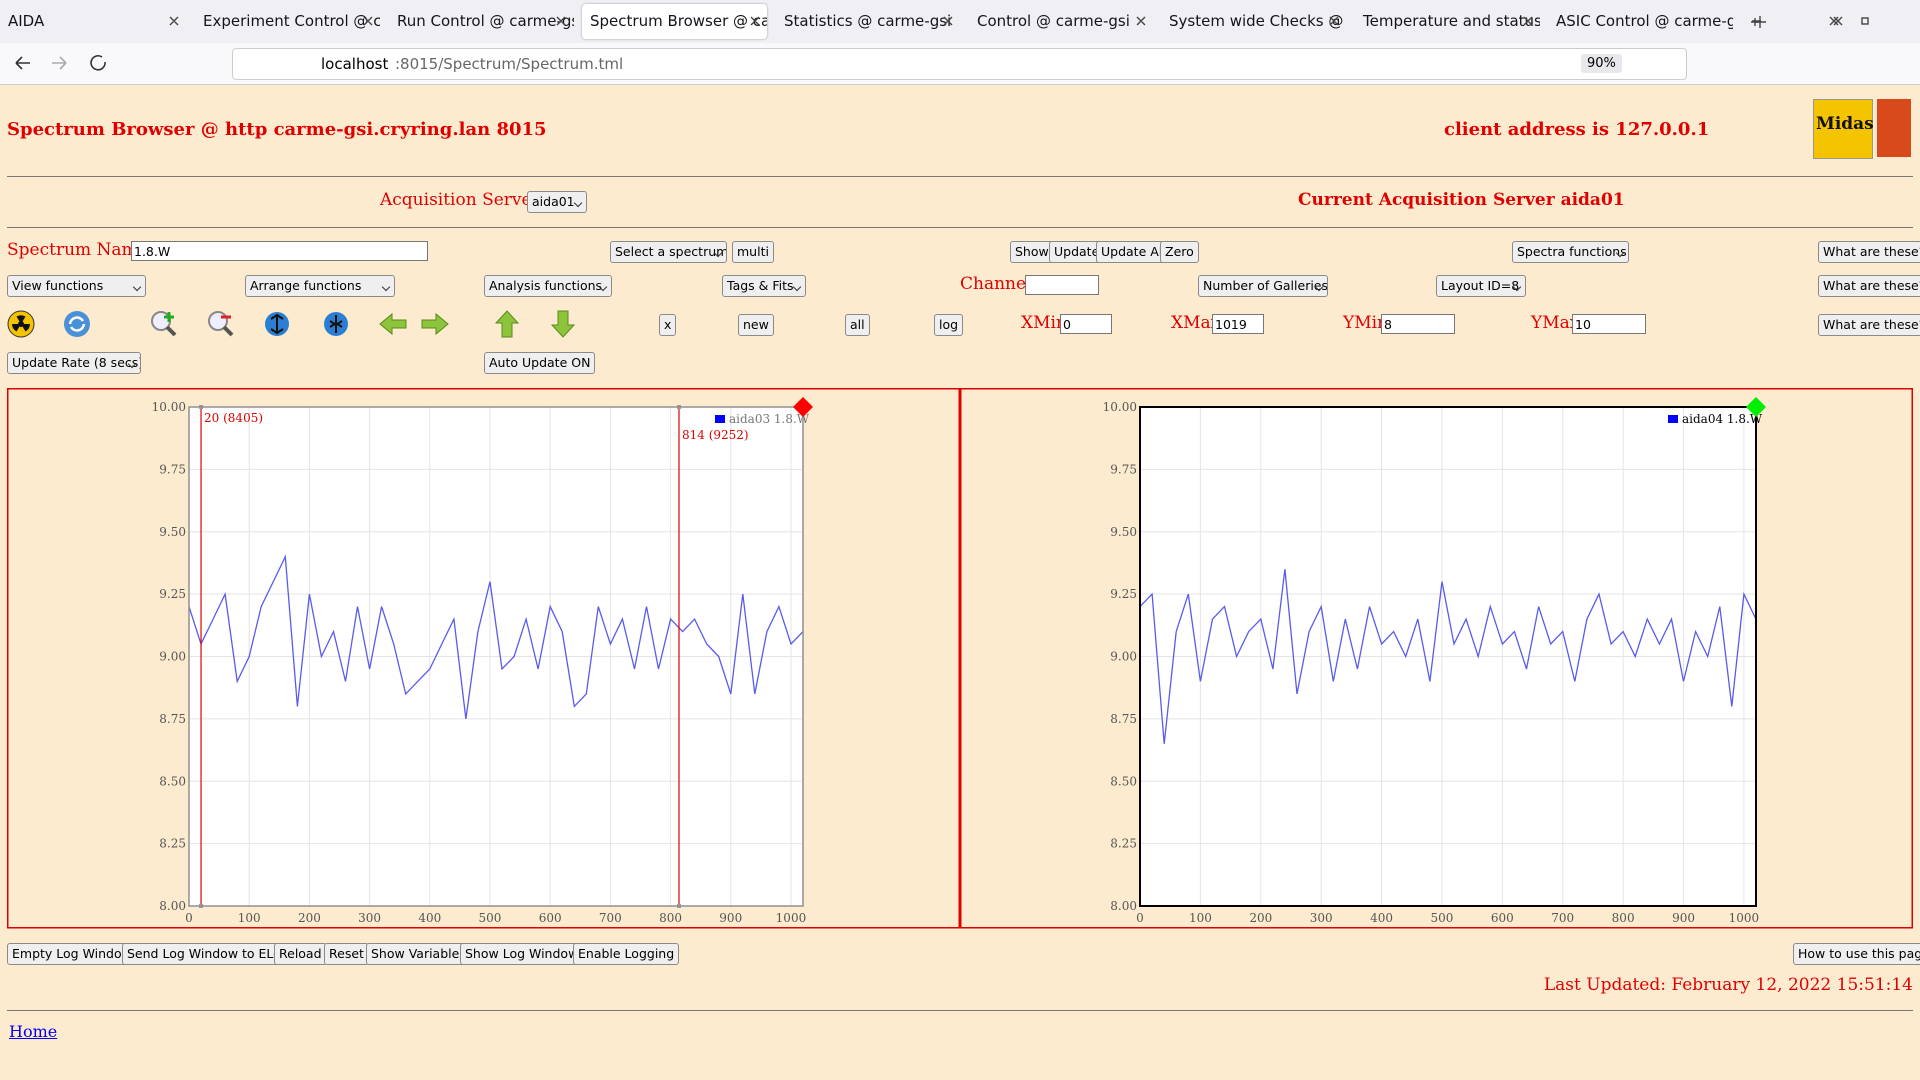 This screenshot has height=1080, width=1920. I want to click on tab: Statistics @ carme-gsi, so click(868, 21).